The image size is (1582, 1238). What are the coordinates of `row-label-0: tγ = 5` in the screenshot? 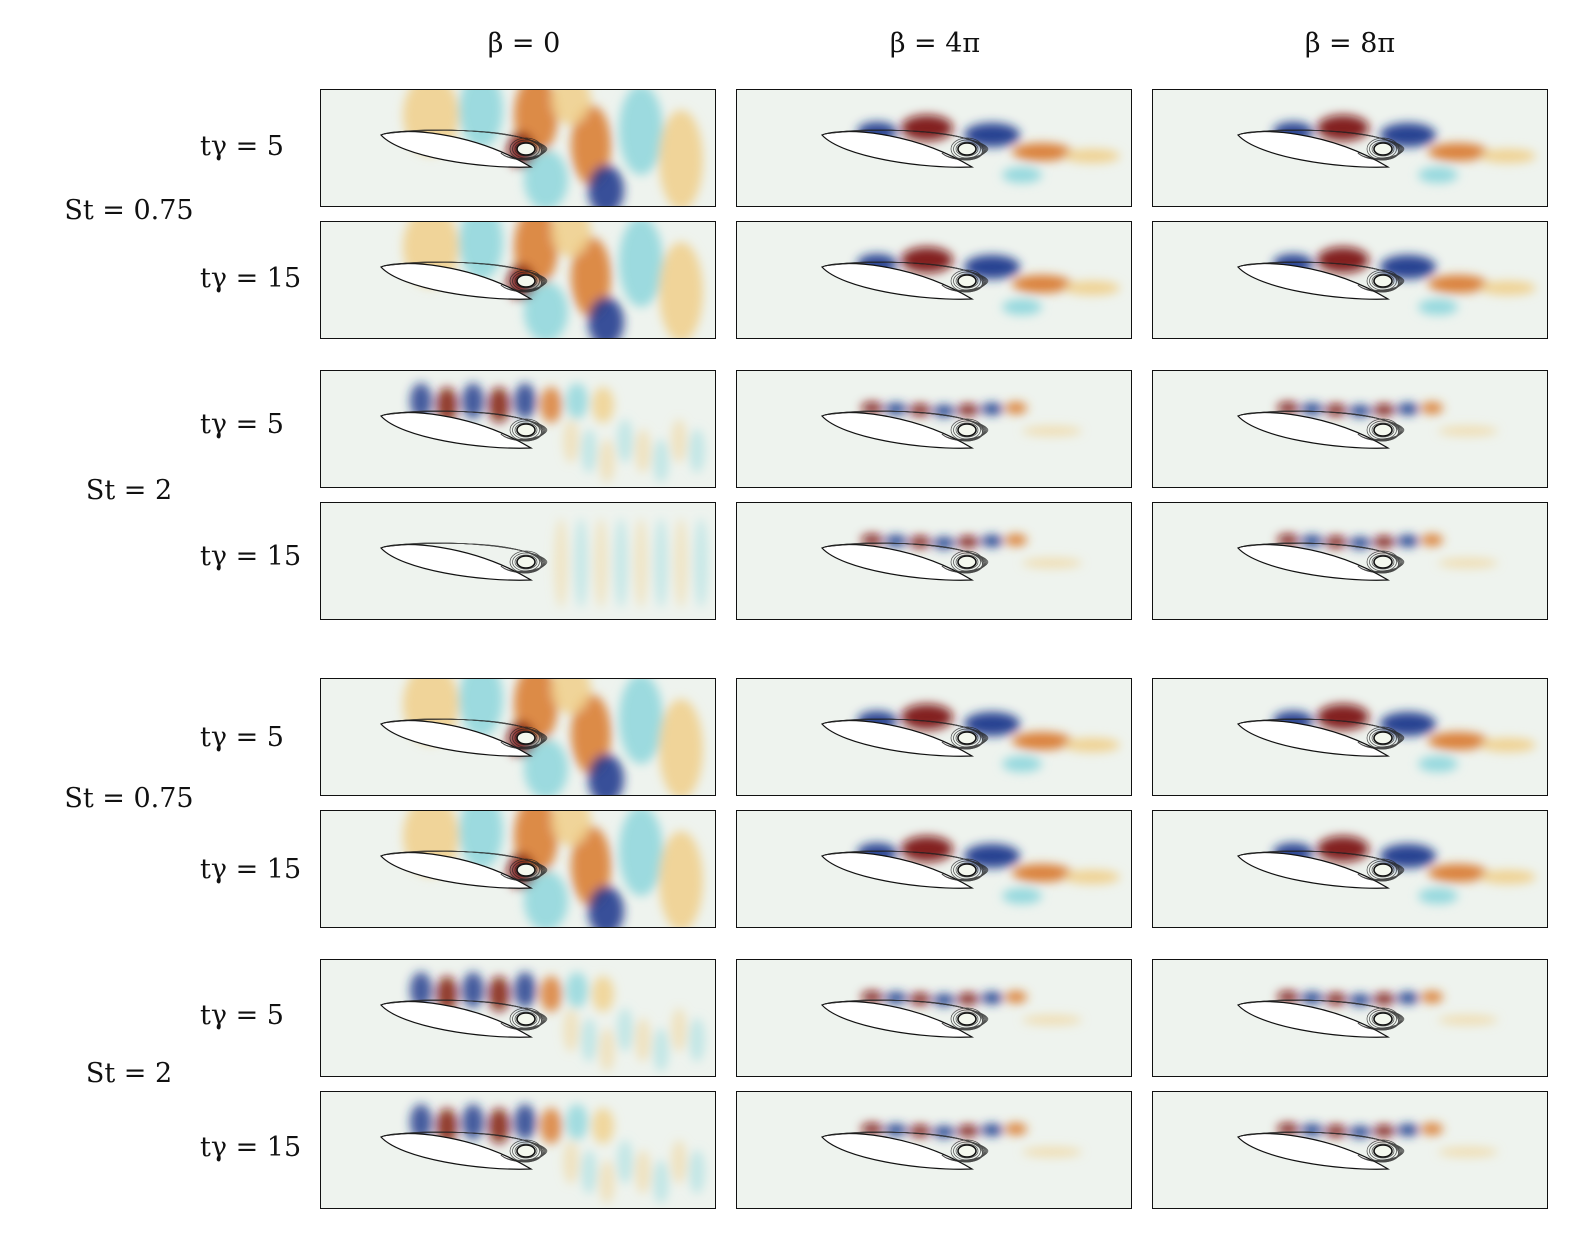 It's located at (242, 146).